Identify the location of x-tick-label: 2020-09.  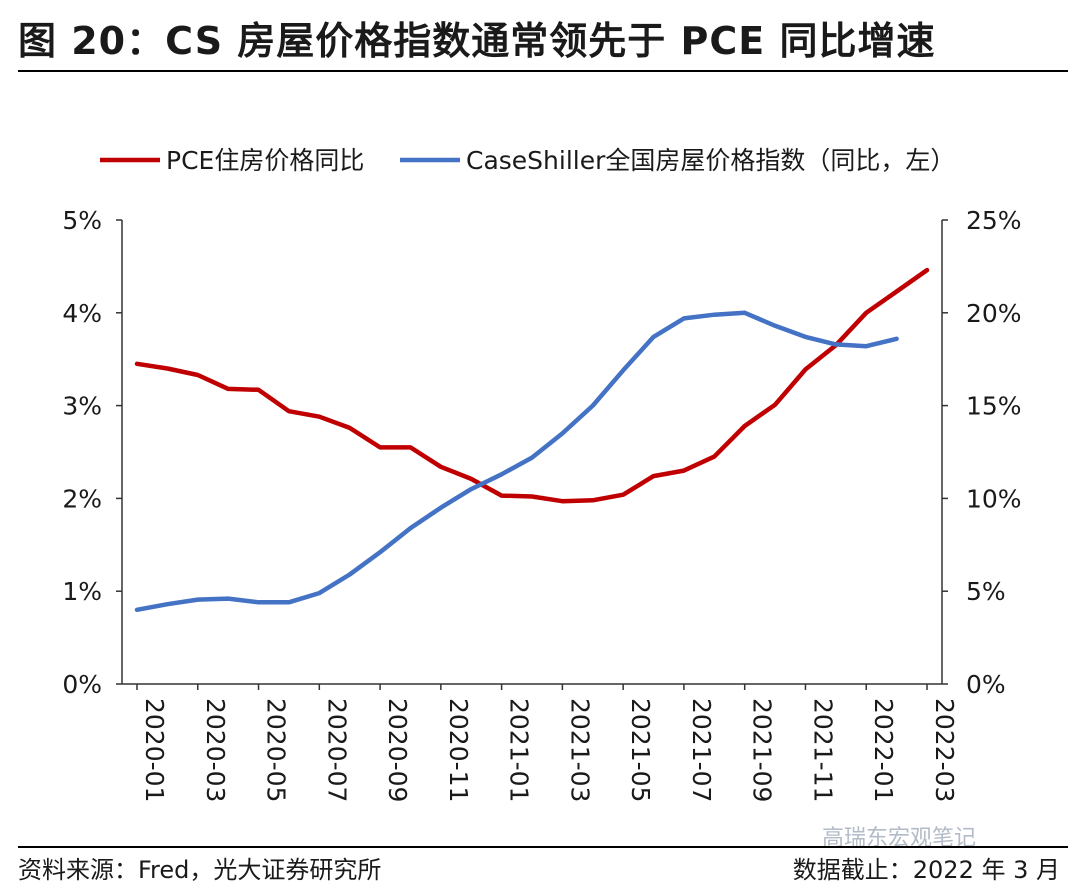
(397, 750).